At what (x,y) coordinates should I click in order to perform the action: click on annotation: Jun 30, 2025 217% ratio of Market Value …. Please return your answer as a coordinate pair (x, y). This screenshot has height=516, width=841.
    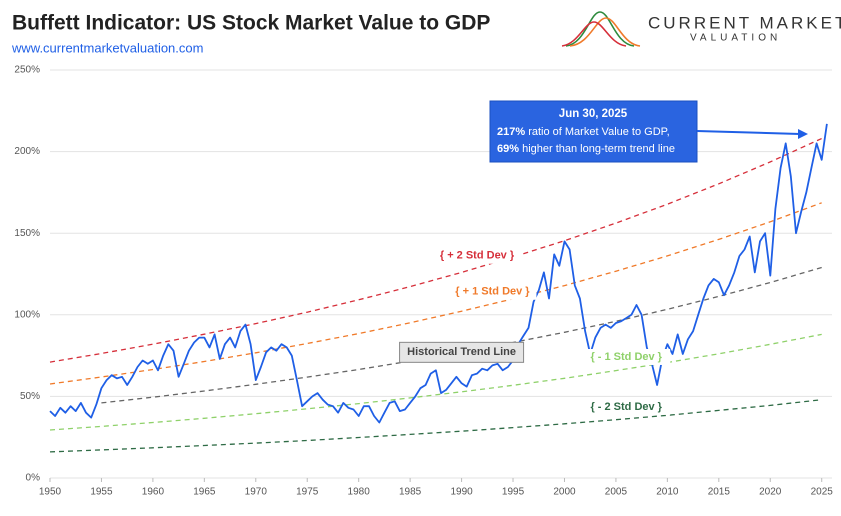
    Looking at the image, I should click on (648, 131).